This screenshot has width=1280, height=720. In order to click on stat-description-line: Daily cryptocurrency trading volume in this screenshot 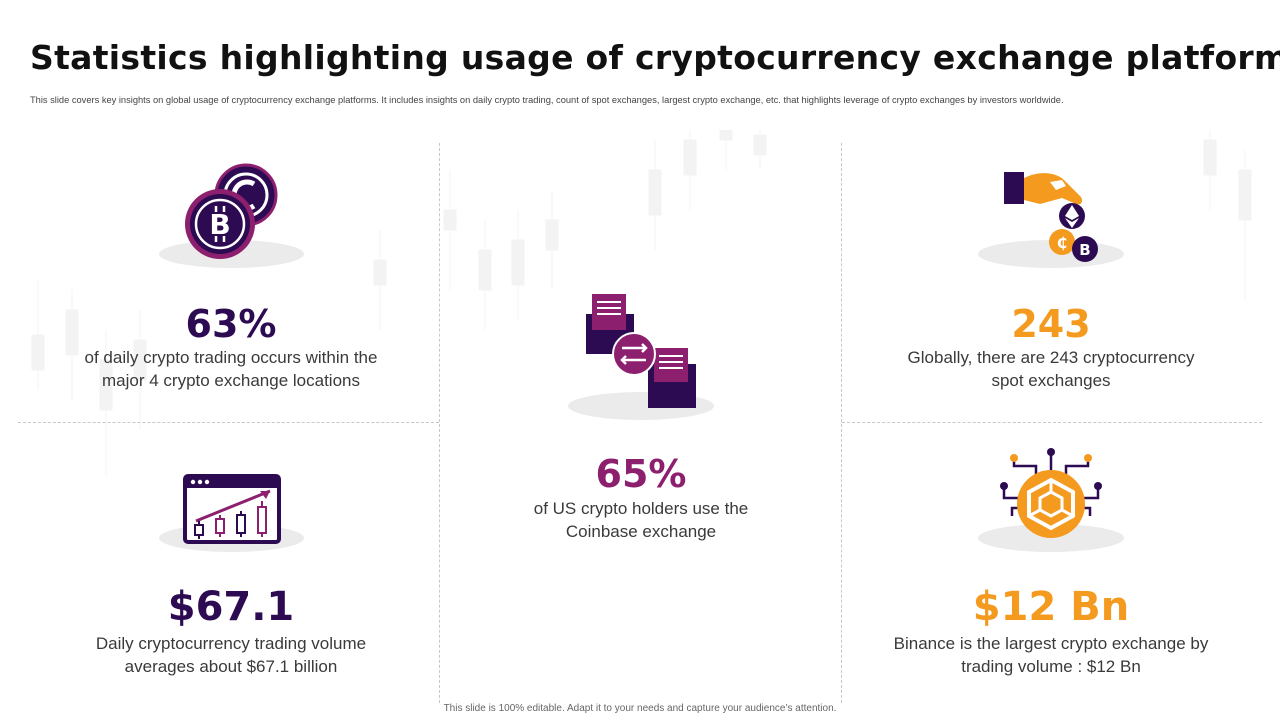, I will do `click(231, 643)`.